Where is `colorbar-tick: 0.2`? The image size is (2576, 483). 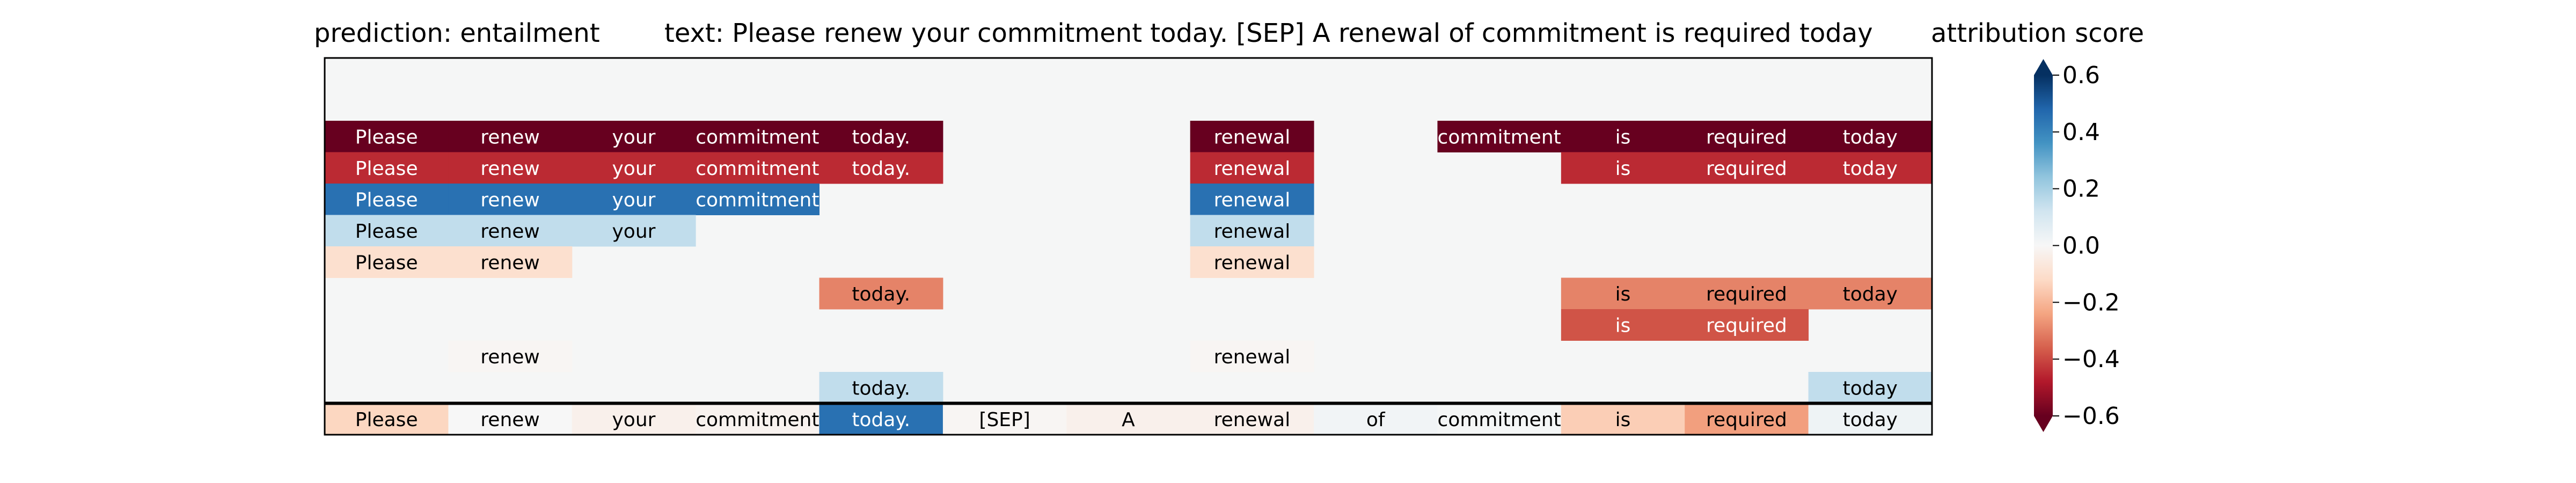 colorbar-tick: 0.2 is located at coordinates (2076, 189).